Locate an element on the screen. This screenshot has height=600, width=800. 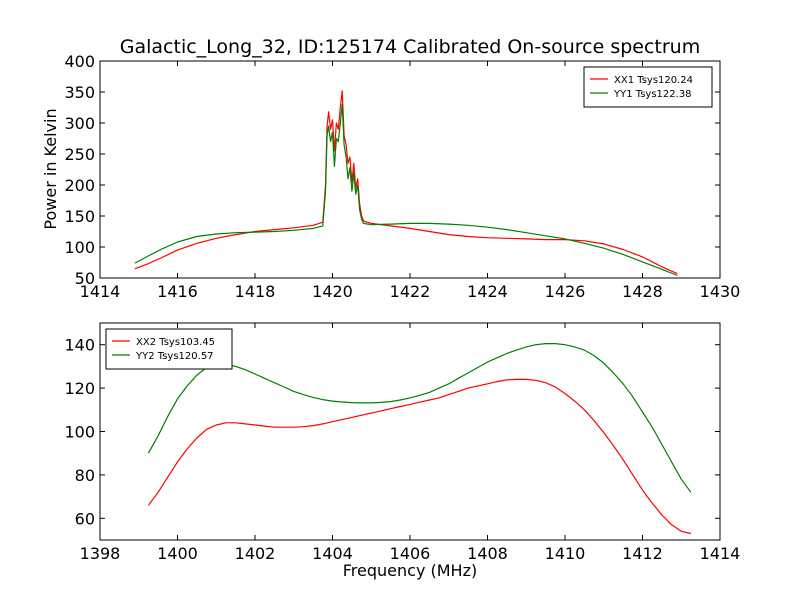
top-legend-box is located at coordinates (648, 87).